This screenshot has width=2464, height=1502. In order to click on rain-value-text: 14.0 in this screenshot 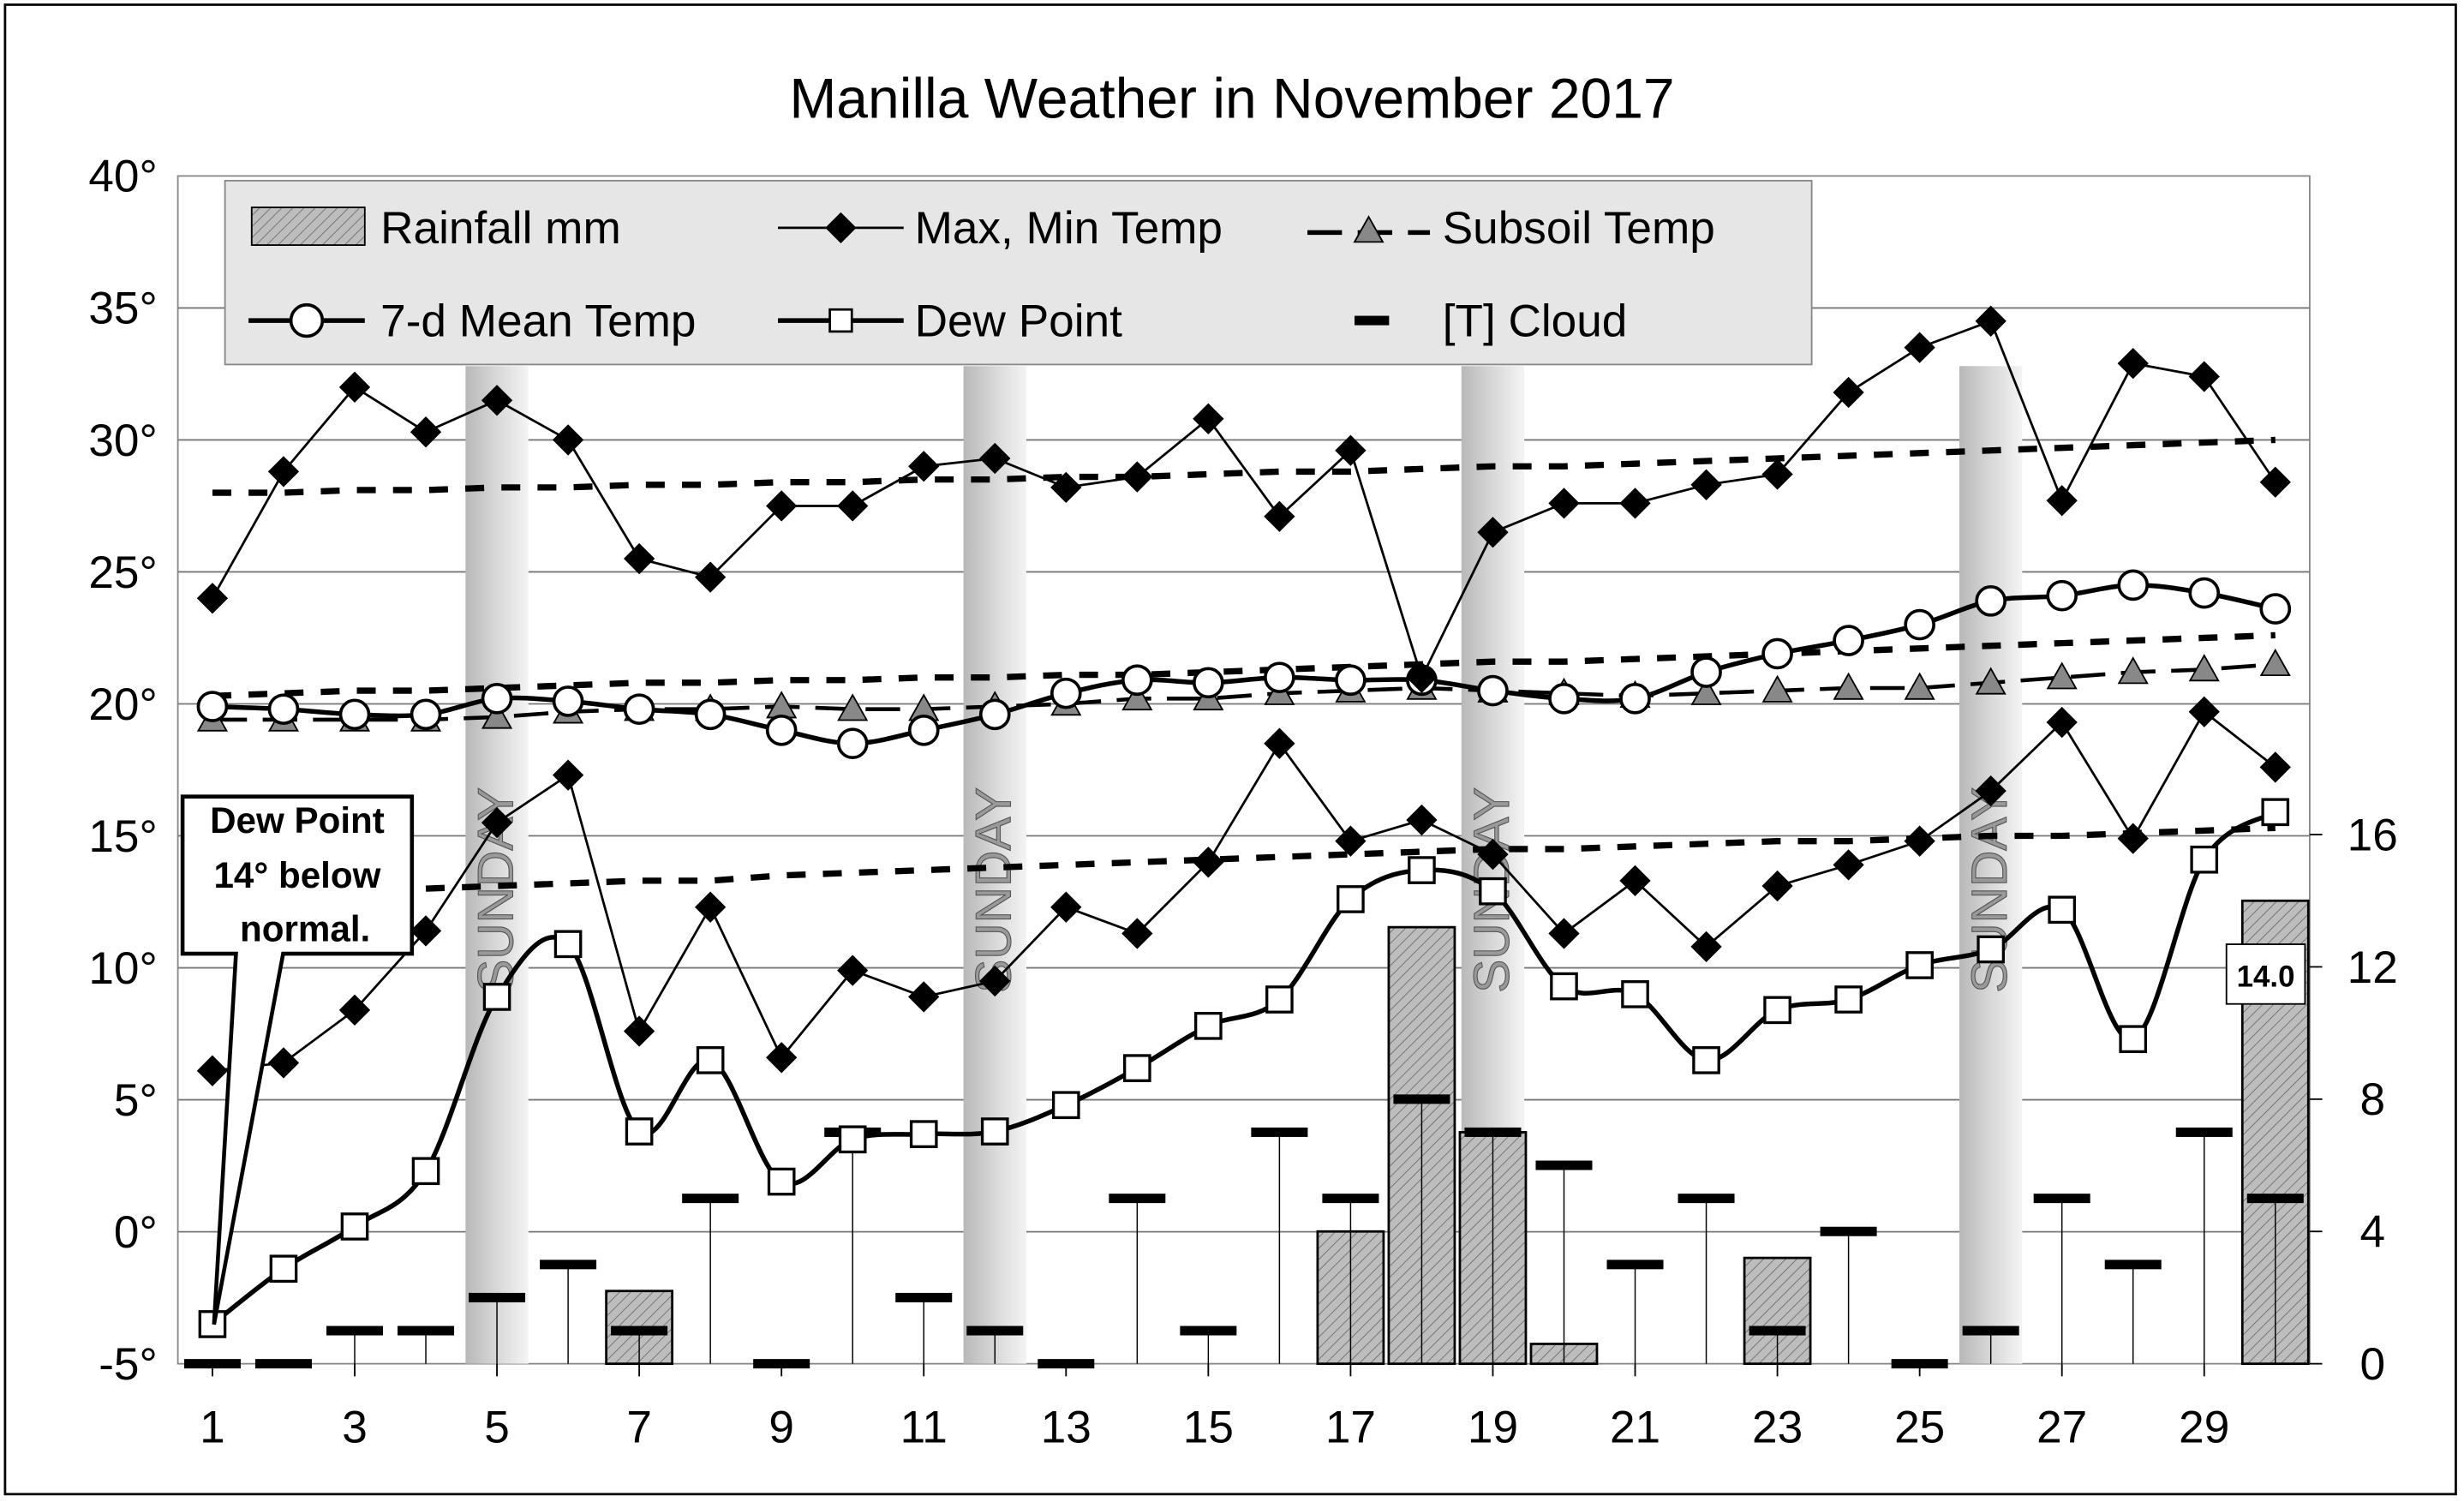, I will do `click(2266, 977)`.